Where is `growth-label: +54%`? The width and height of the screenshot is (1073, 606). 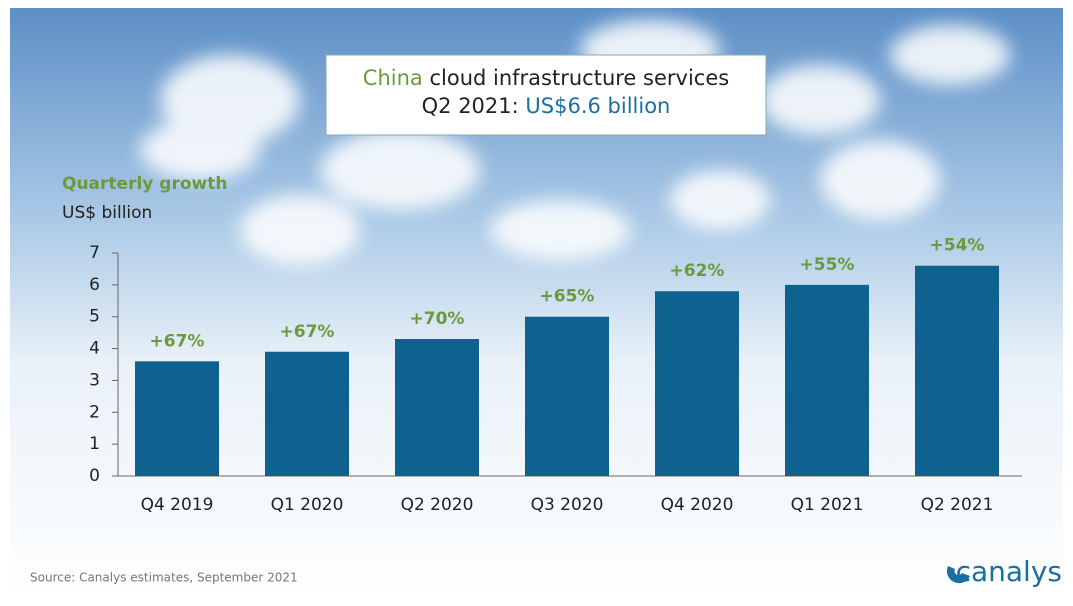
growth-label: +54% is located at coordinates (957, 246).